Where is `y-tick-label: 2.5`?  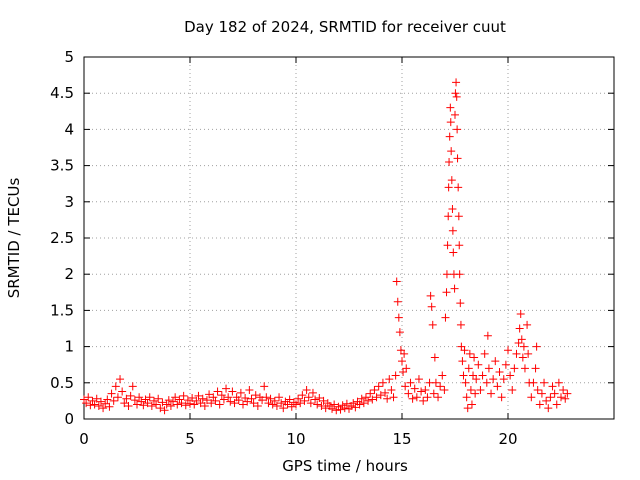
y-tick-label: 2.5 is located at coordinates (62, 238).